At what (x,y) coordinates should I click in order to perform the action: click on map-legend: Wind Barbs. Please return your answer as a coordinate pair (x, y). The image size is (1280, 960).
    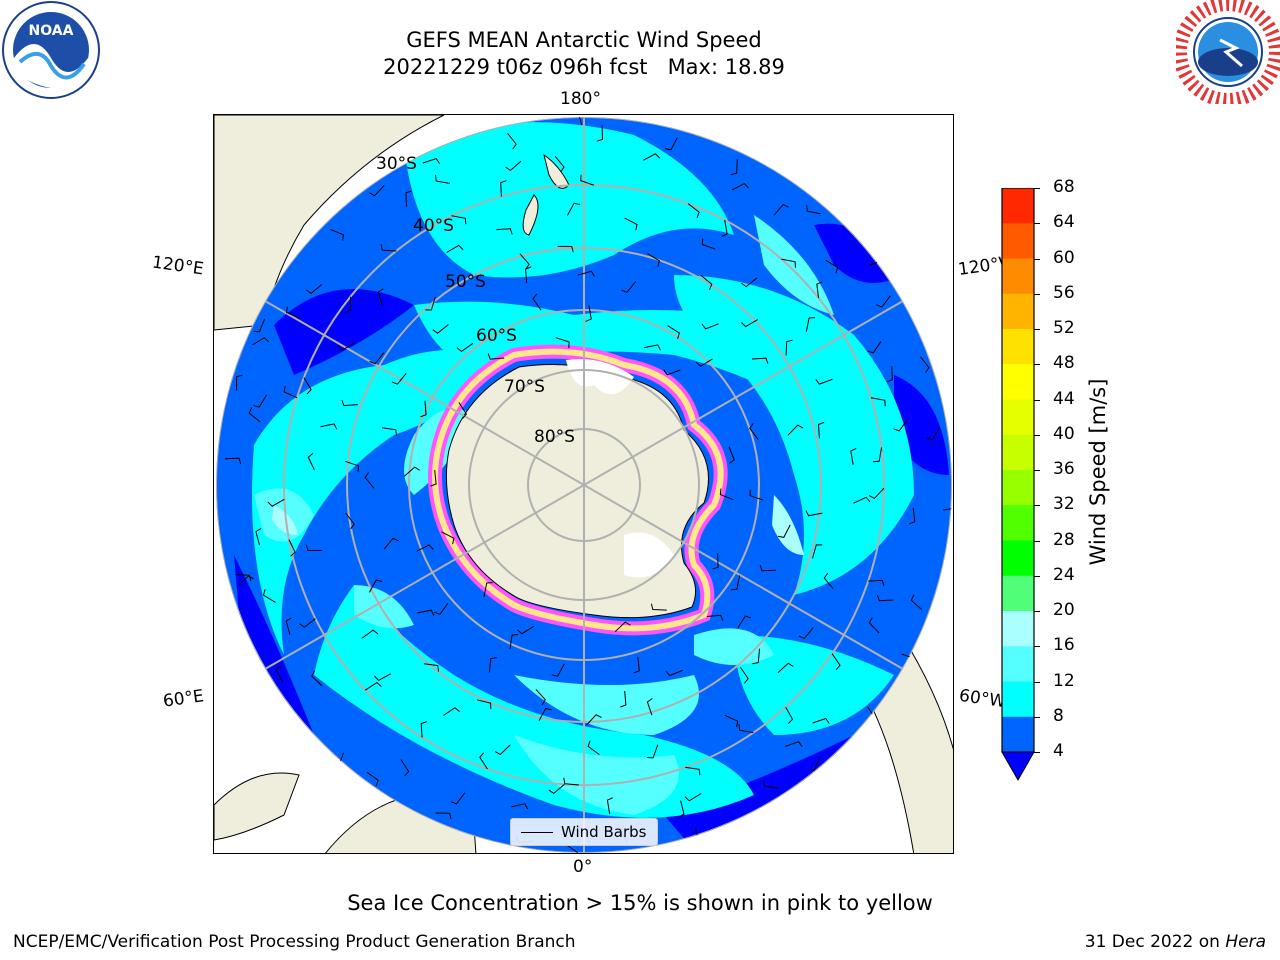
    Looking at the image, I should click on (584, 832).